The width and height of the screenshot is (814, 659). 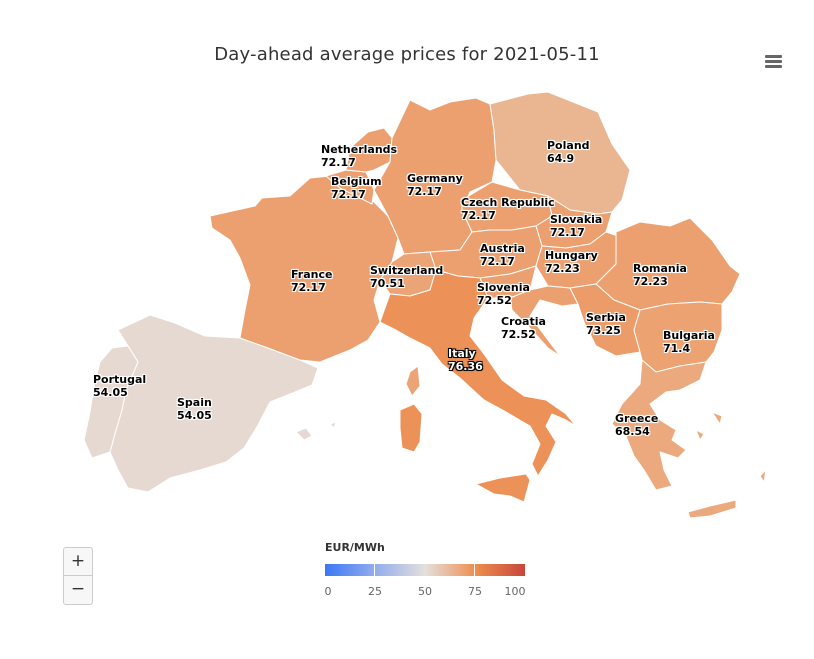 What do you see at coordinates (709, 426) in the screenshot?
I see `island-aegean` at bounding box center [709, 426].